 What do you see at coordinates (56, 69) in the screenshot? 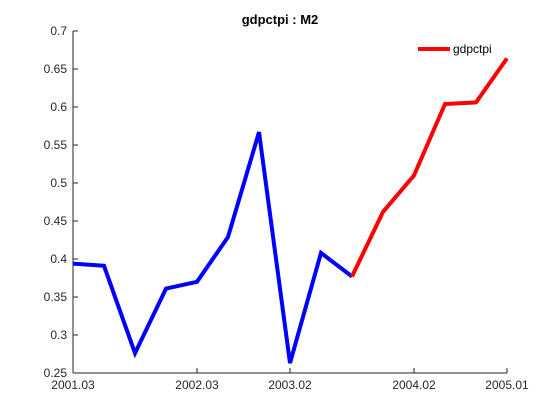
I see `y-tick-label: 0.65` at bounding box center [56, 69].